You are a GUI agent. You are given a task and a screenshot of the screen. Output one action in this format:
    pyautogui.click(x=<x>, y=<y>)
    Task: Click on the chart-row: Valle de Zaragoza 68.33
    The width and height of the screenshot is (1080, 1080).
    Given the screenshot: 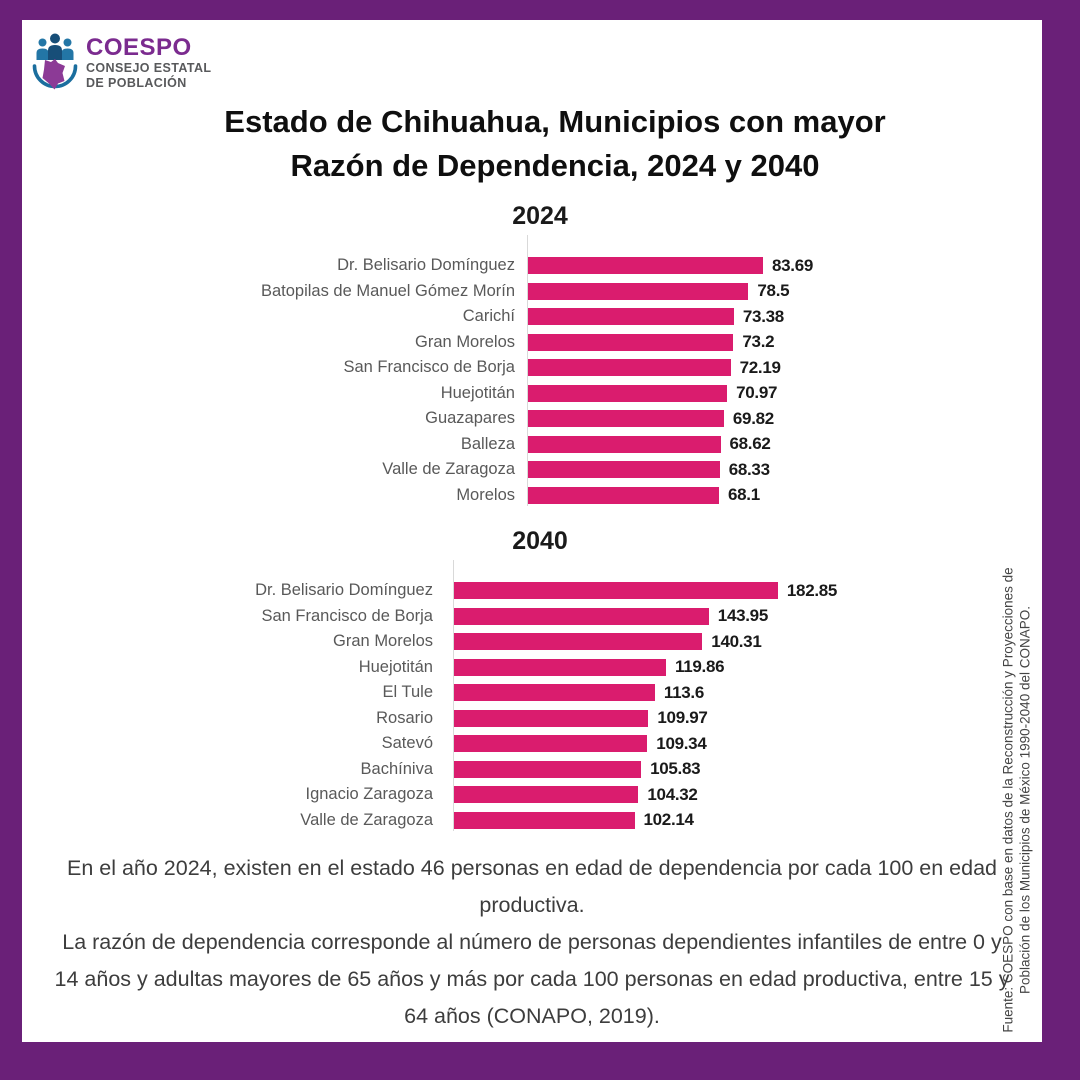 What is the action you would take?
    pyautogui.click(x=532, y=470)
    